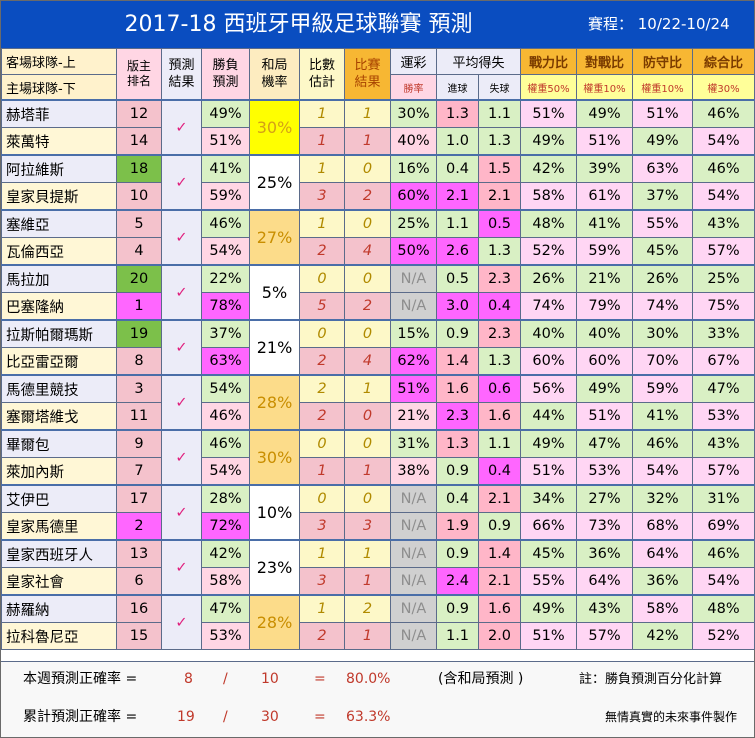 This screenshot has height=738, width=755. Describe the element at coordinates (225, 581) in the screenshot. I see `win-prediction-cell: 58%` at that location.